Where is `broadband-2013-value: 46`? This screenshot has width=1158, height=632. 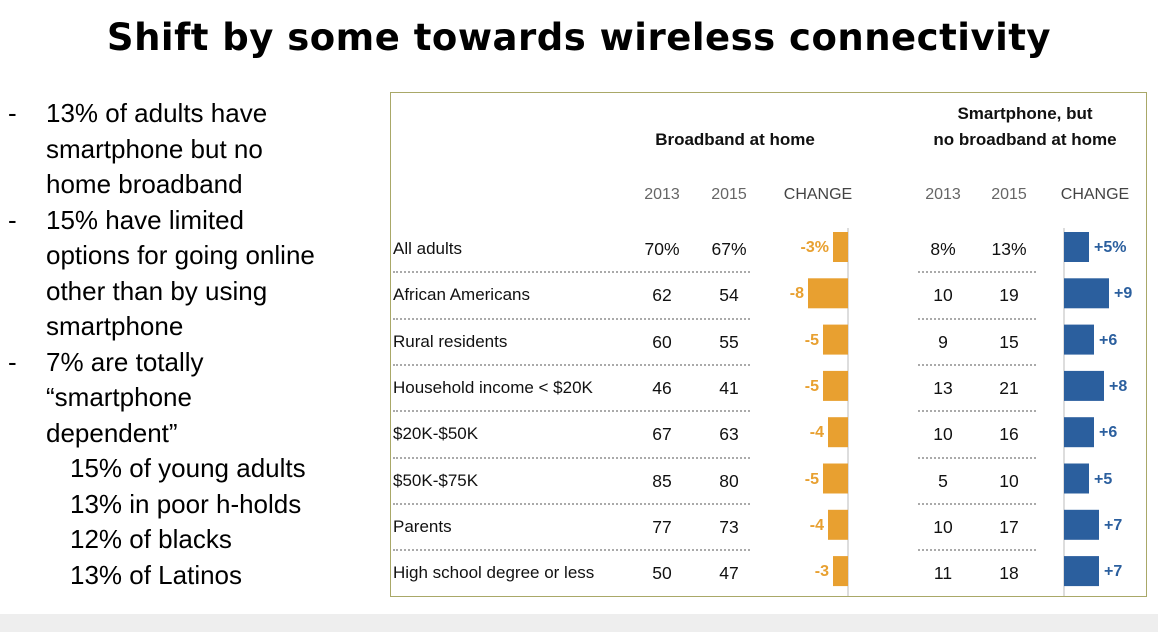 broadband-2013-value: 46 is located at coordinates (662, 387).